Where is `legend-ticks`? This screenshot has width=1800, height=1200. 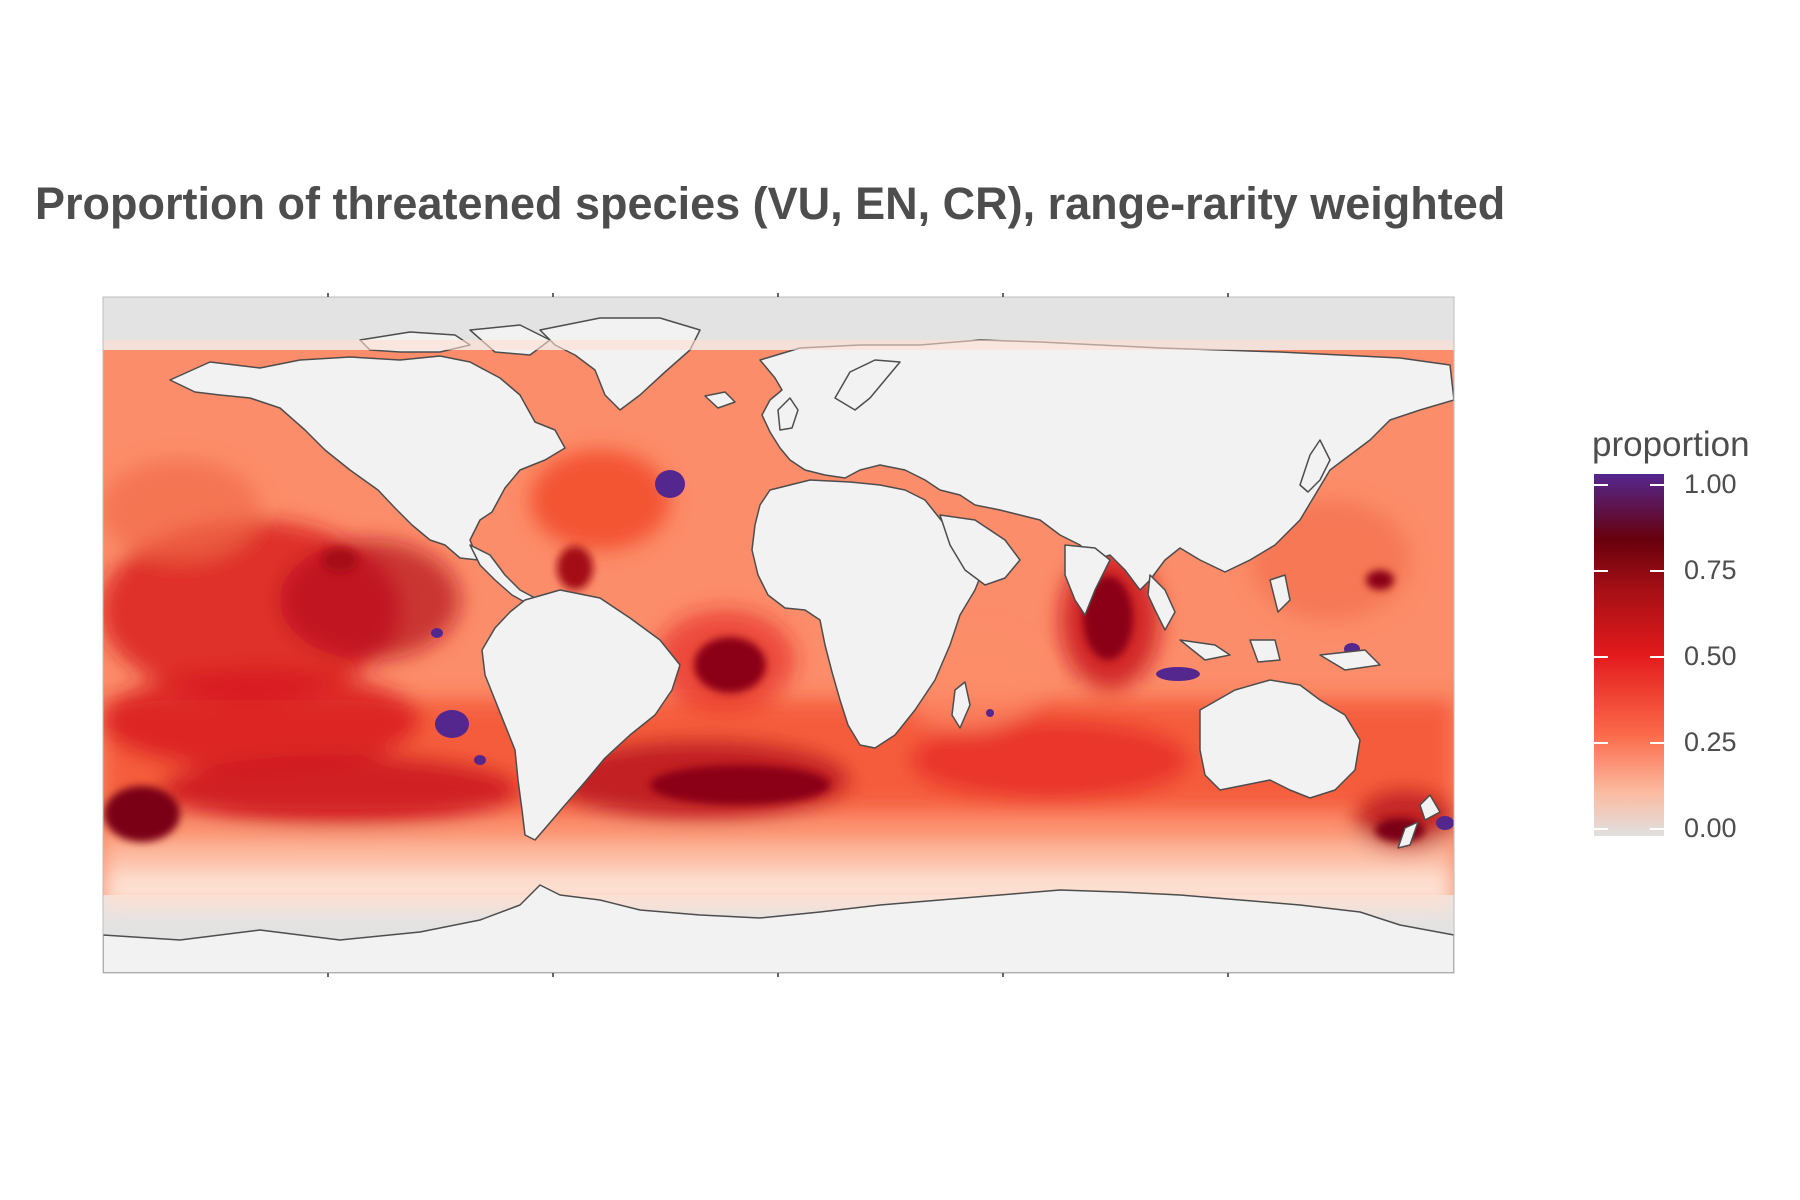
legend-ticks is located at coordinates (1629, 657).